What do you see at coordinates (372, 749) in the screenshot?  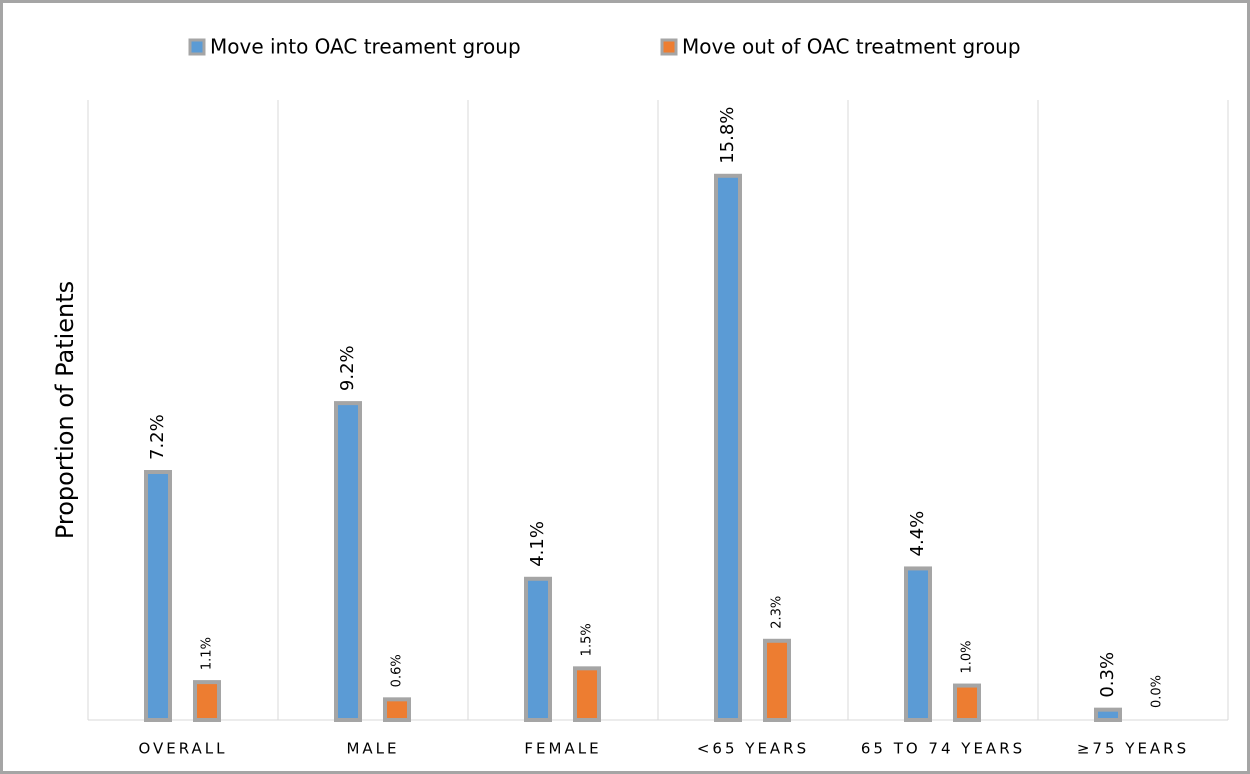 I see `x-tick-label: MALE` at bounding box center [372, 749].